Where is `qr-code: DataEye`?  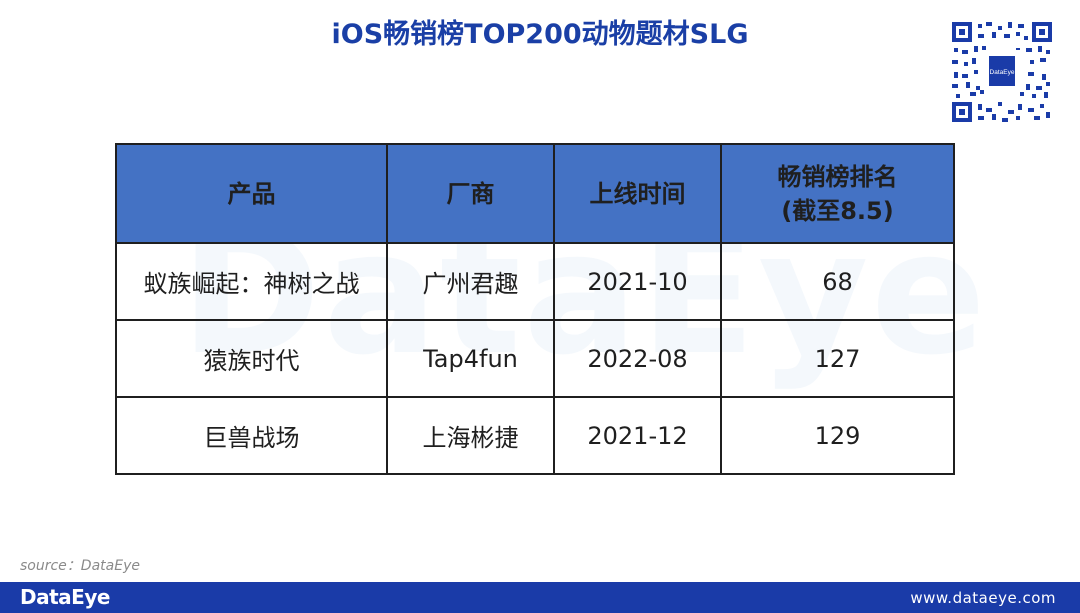 qr-code: DataEye is located at coordinates (1002, 72).